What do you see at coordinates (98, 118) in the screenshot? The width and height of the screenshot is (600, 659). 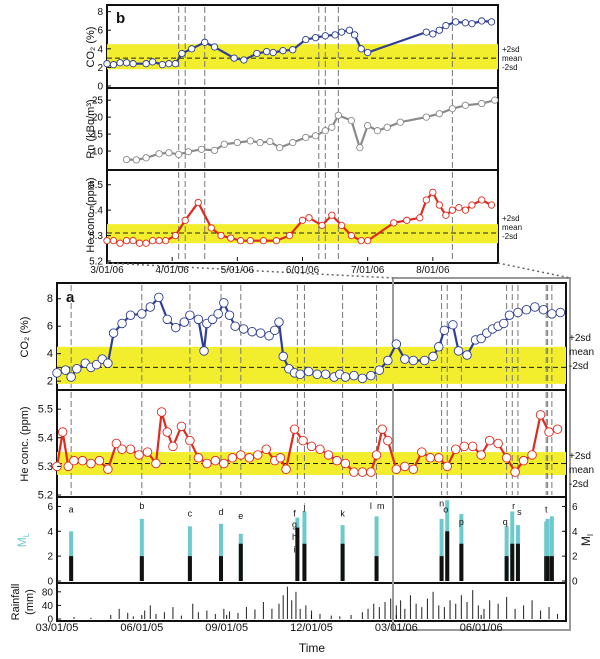 I see `panel-b-rn-ytick-label-2: 20` at bounding box center [98, 118].